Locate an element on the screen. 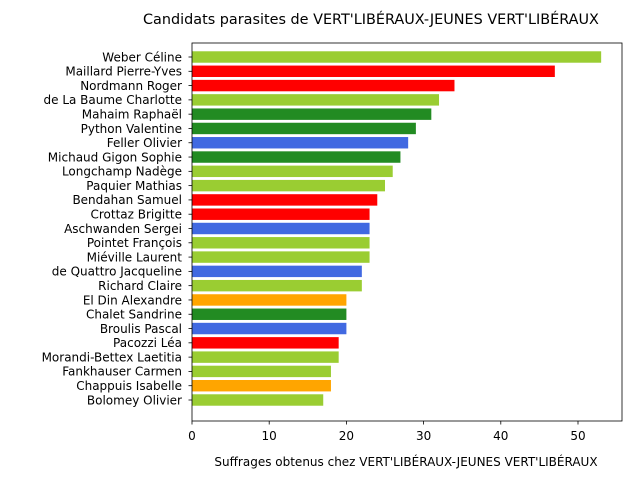 This screenshot has width=640, height=484. x-tick-label: 50 is located at coordinates (577, 436).